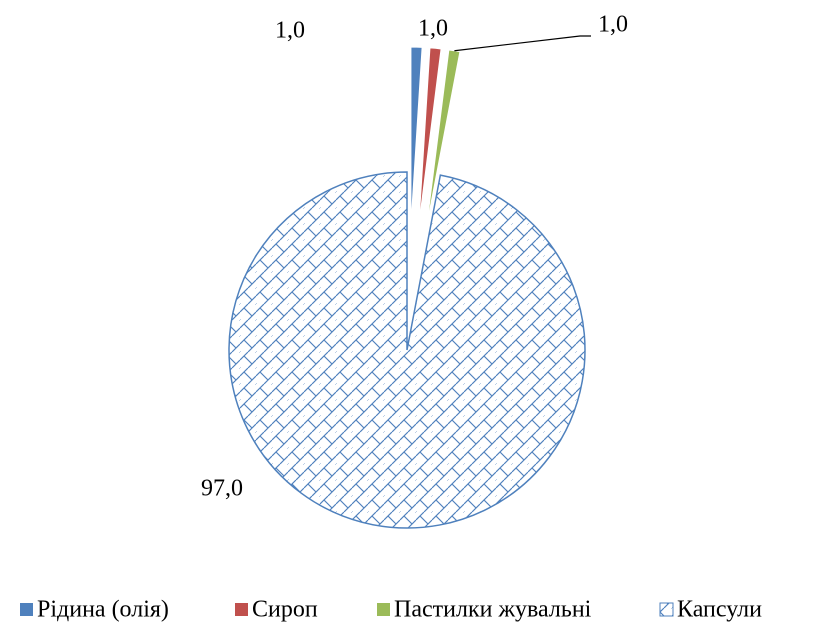 The image size is (826, 639). I want to click on leader-line, so click(522, 43).